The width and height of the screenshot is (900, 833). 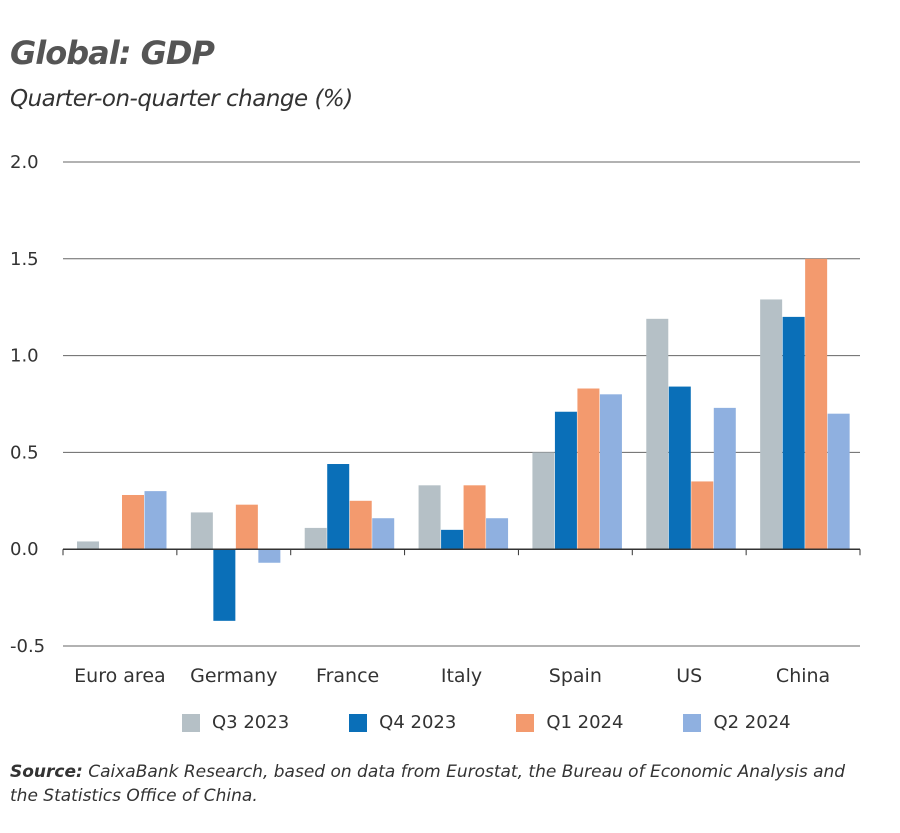 What do you see at coordinates (46, 772) in the screenshot?
I see `source-label: Source:` at bounding box center [46, 772].